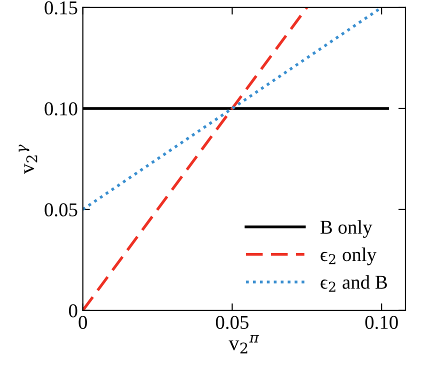  Describe the element at coordinates (61, 209) in the screenshot. I see `y-tick-label: 0.05` at that location.